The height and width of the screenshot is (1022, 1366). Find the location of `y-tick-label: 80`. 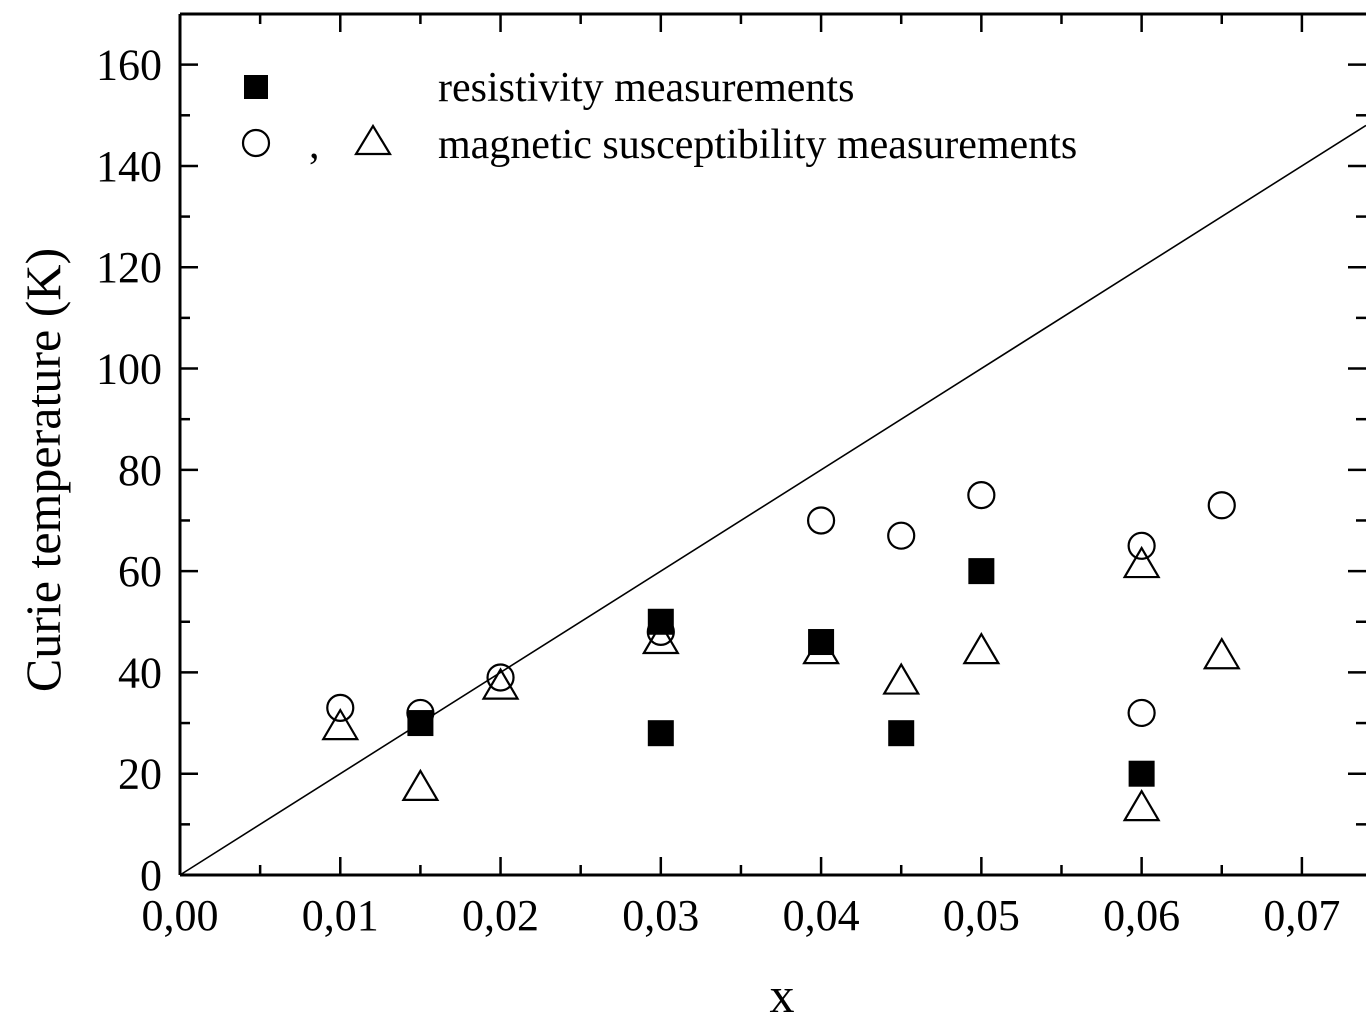

y-tick-label: 80 is located at coordinates (140, 470).